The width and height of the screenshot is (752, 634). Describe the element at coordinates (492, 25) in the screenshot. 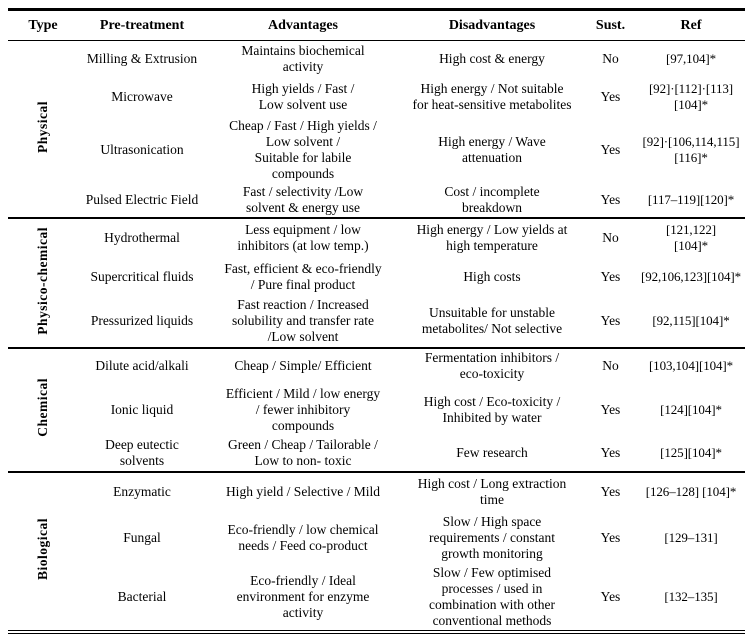

I see `col-header-disadvantages: Disadvantages` at that location.